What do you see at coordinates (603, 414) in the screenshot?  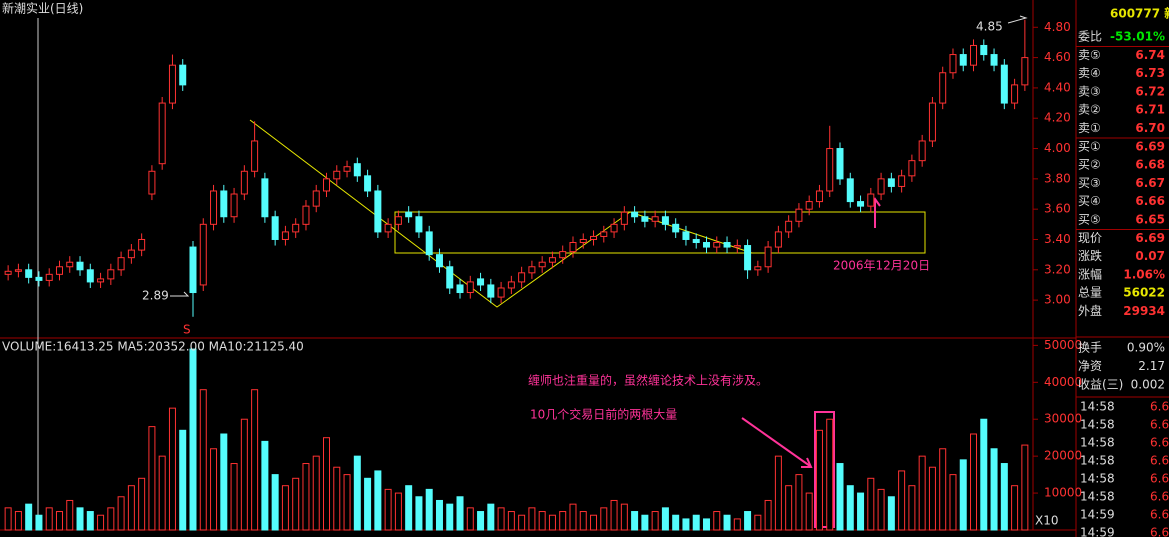 I see `annotation: 10几个交易日前的两根大量` at bounding box center [603, 414].